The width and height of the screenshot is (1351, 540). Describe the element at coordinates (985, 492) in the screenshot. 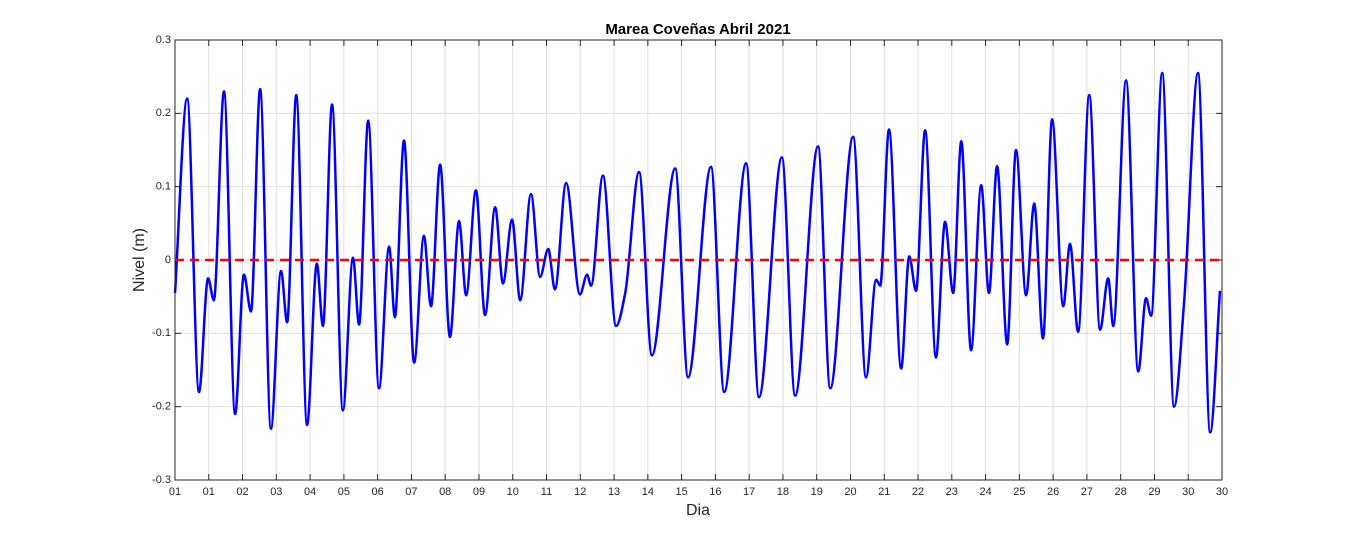

I see `x-tick-label: 24` at that location.